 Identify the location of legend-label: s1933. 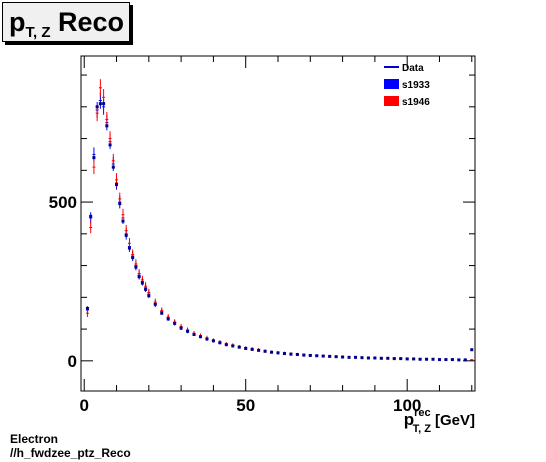
(416, 85).